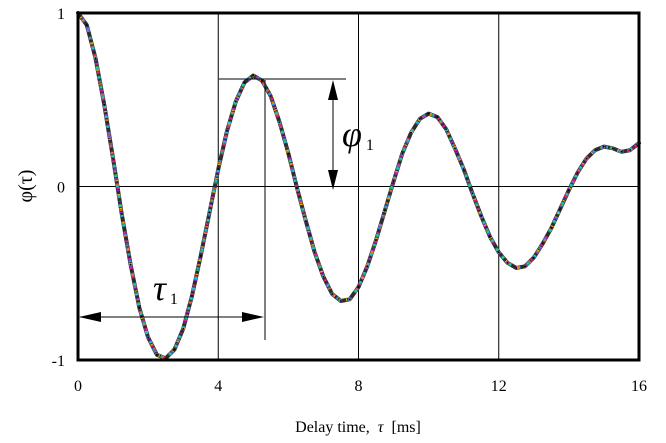 The width and height of the screenshot is (666, 443). What do you see at coordinates (370, 145) in the screenshot?
I see `phi-subscript: 1` at bounding box center [370, 145].